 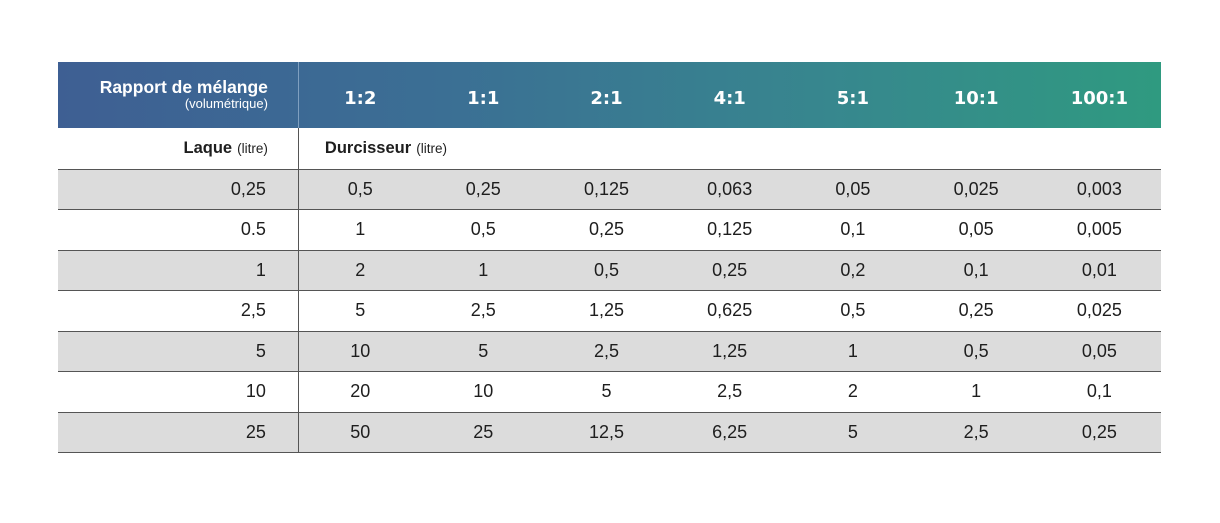 What do you see at coordinates (606, 432) in the screenshot?
I see `table-cell: 12,5` at bounding box center [606, 432].